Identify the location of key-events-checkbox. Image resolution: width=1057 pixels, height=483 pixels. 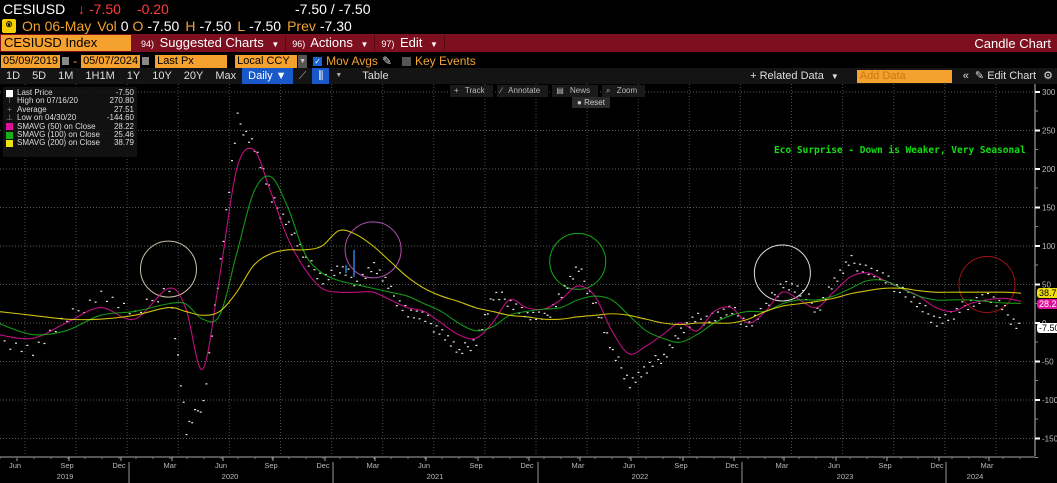
(406, 61).